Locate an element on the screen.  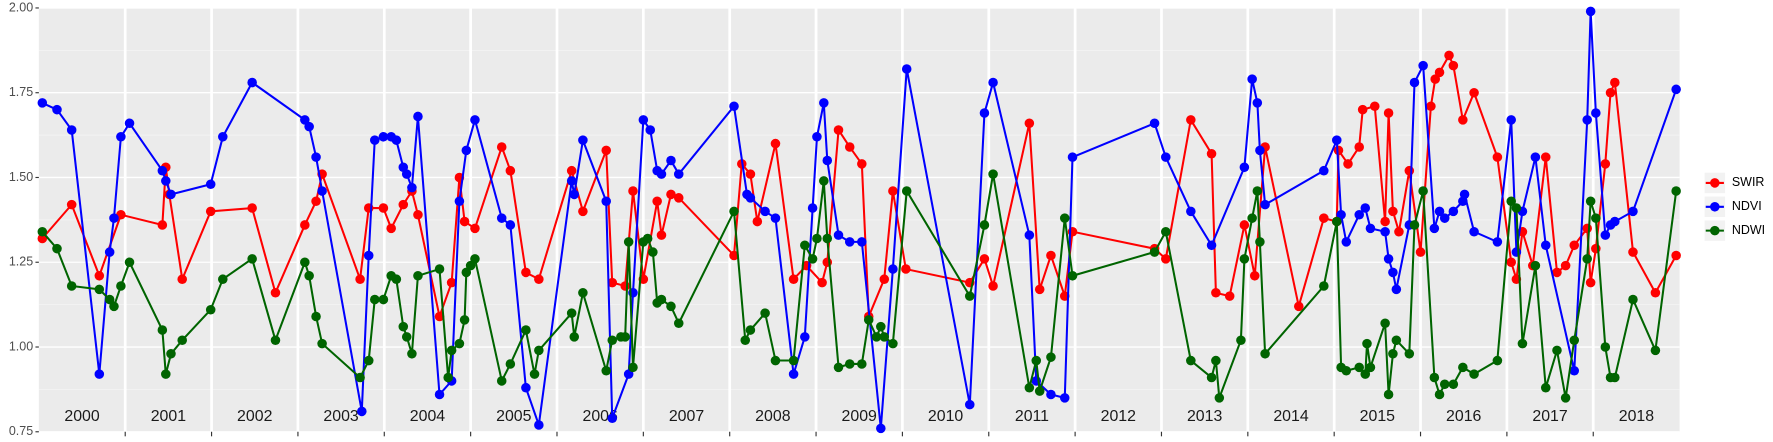
x-tick-label: 2018 is located at coordinates (1637, 416).